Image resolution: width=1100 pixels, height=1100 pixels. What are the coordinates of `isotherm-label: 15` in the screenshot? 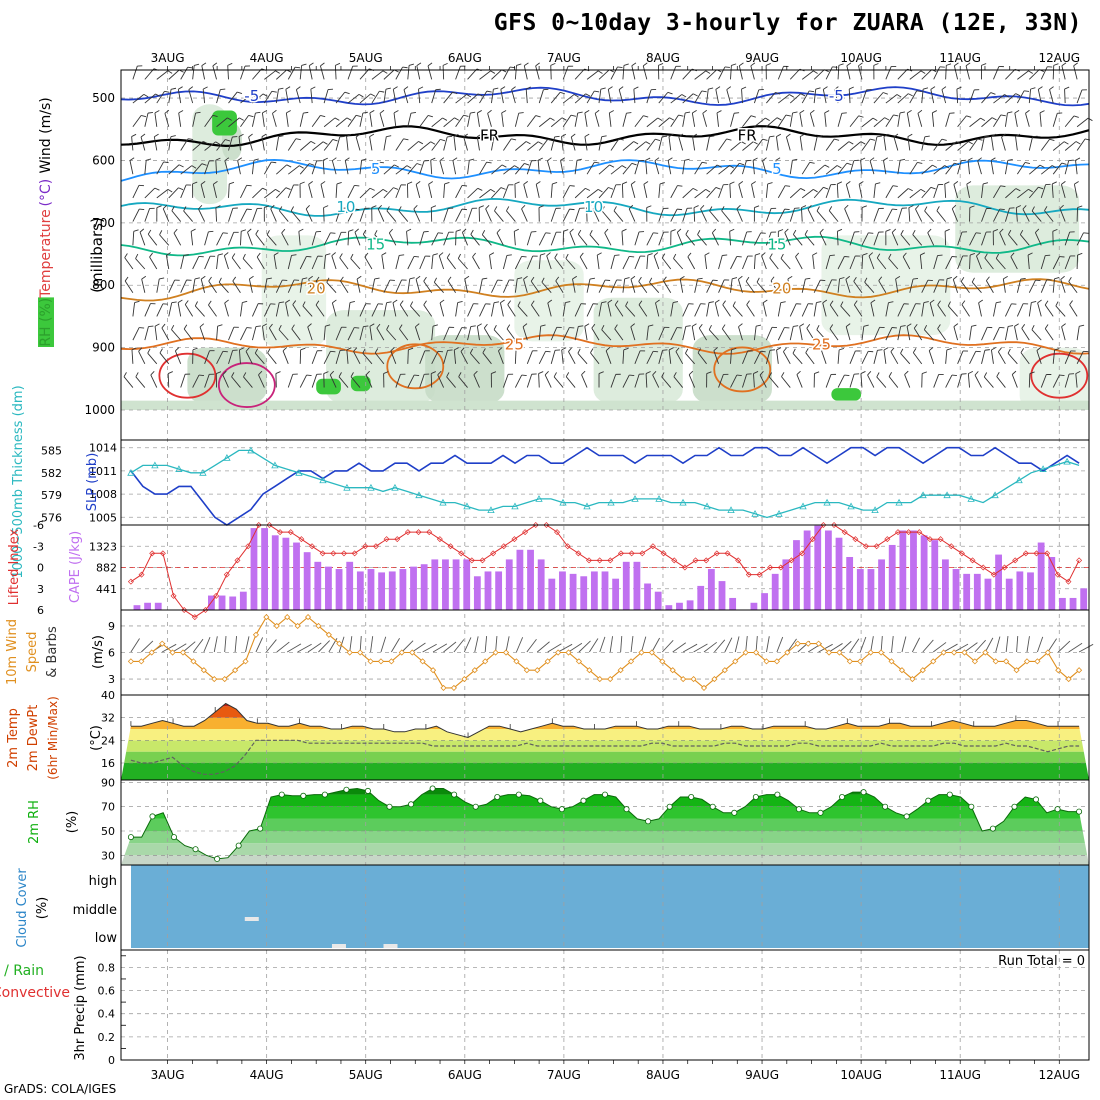 It's located at (375, 245).